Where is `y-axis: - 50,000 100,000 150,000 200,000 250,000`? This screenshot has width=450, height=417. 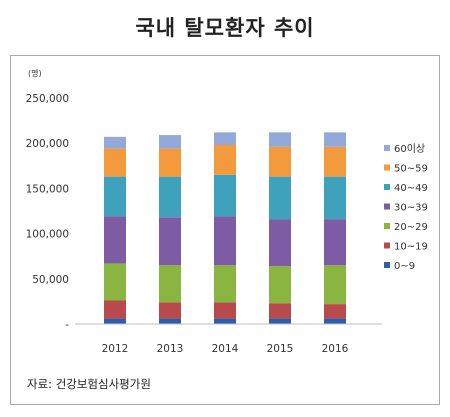 y-axis: - 50,000 100,000 150,000 200,000 250,000 is located at coordinates (48, 212).